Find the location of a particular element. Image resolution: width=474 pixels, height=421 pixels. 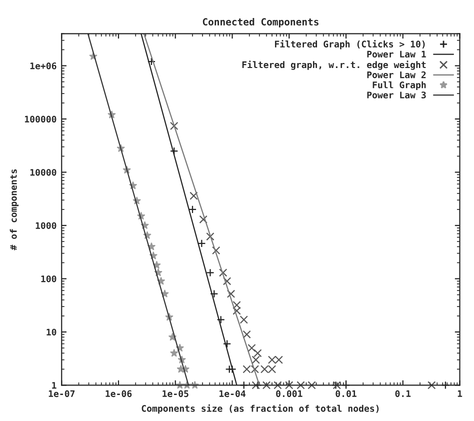

y-axis-title: # of components is located at coordinates (14, 209).